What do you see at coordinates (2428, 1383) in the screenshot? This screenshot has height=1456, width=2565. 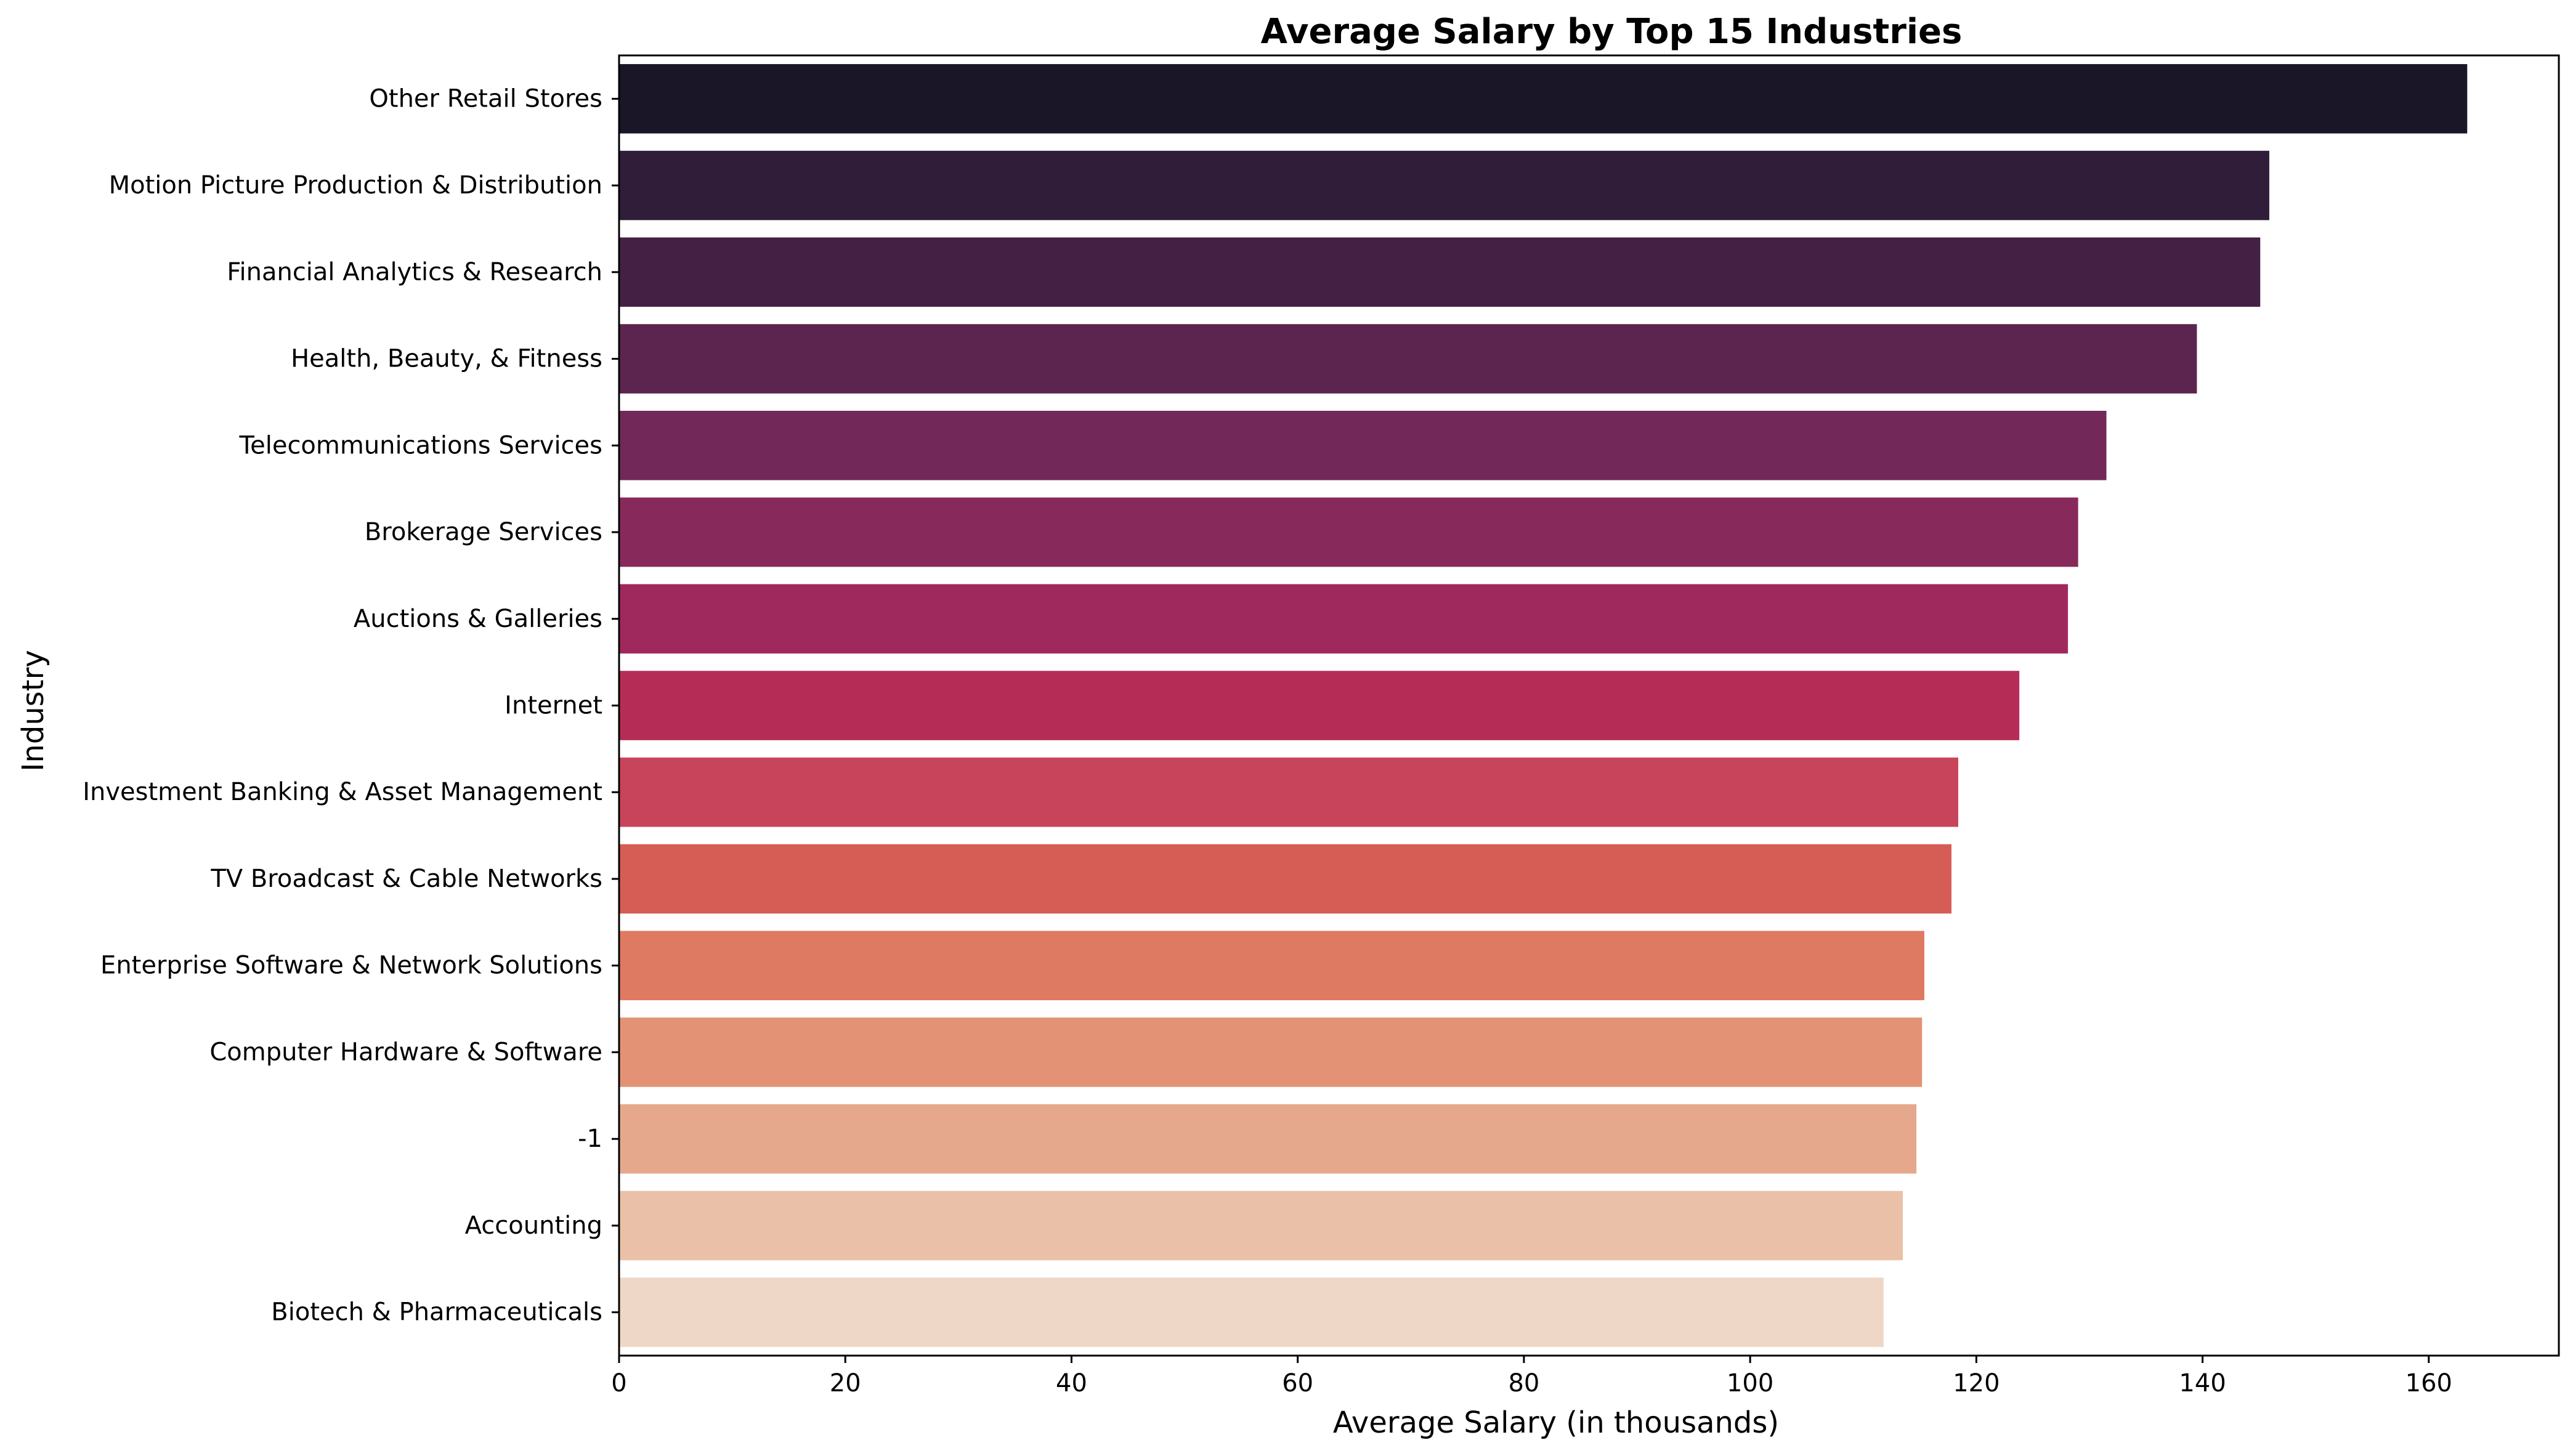 I see `x-tick-label: 160` at bounding box center [2428, 1383].